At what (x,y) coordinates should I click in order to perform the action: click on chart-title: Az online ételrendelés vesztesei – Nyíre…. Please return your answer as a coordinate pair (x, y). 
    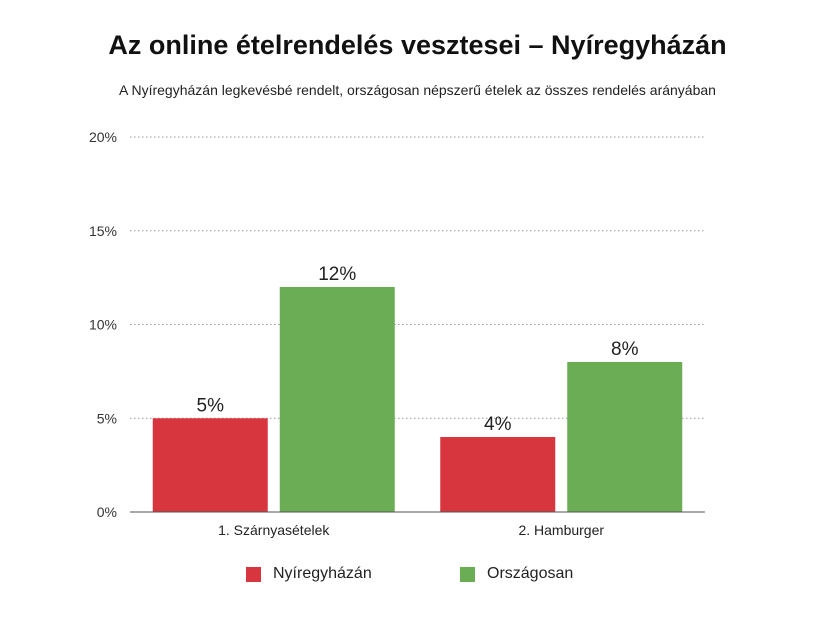
    Looking at the image, I should click on (417, 45).